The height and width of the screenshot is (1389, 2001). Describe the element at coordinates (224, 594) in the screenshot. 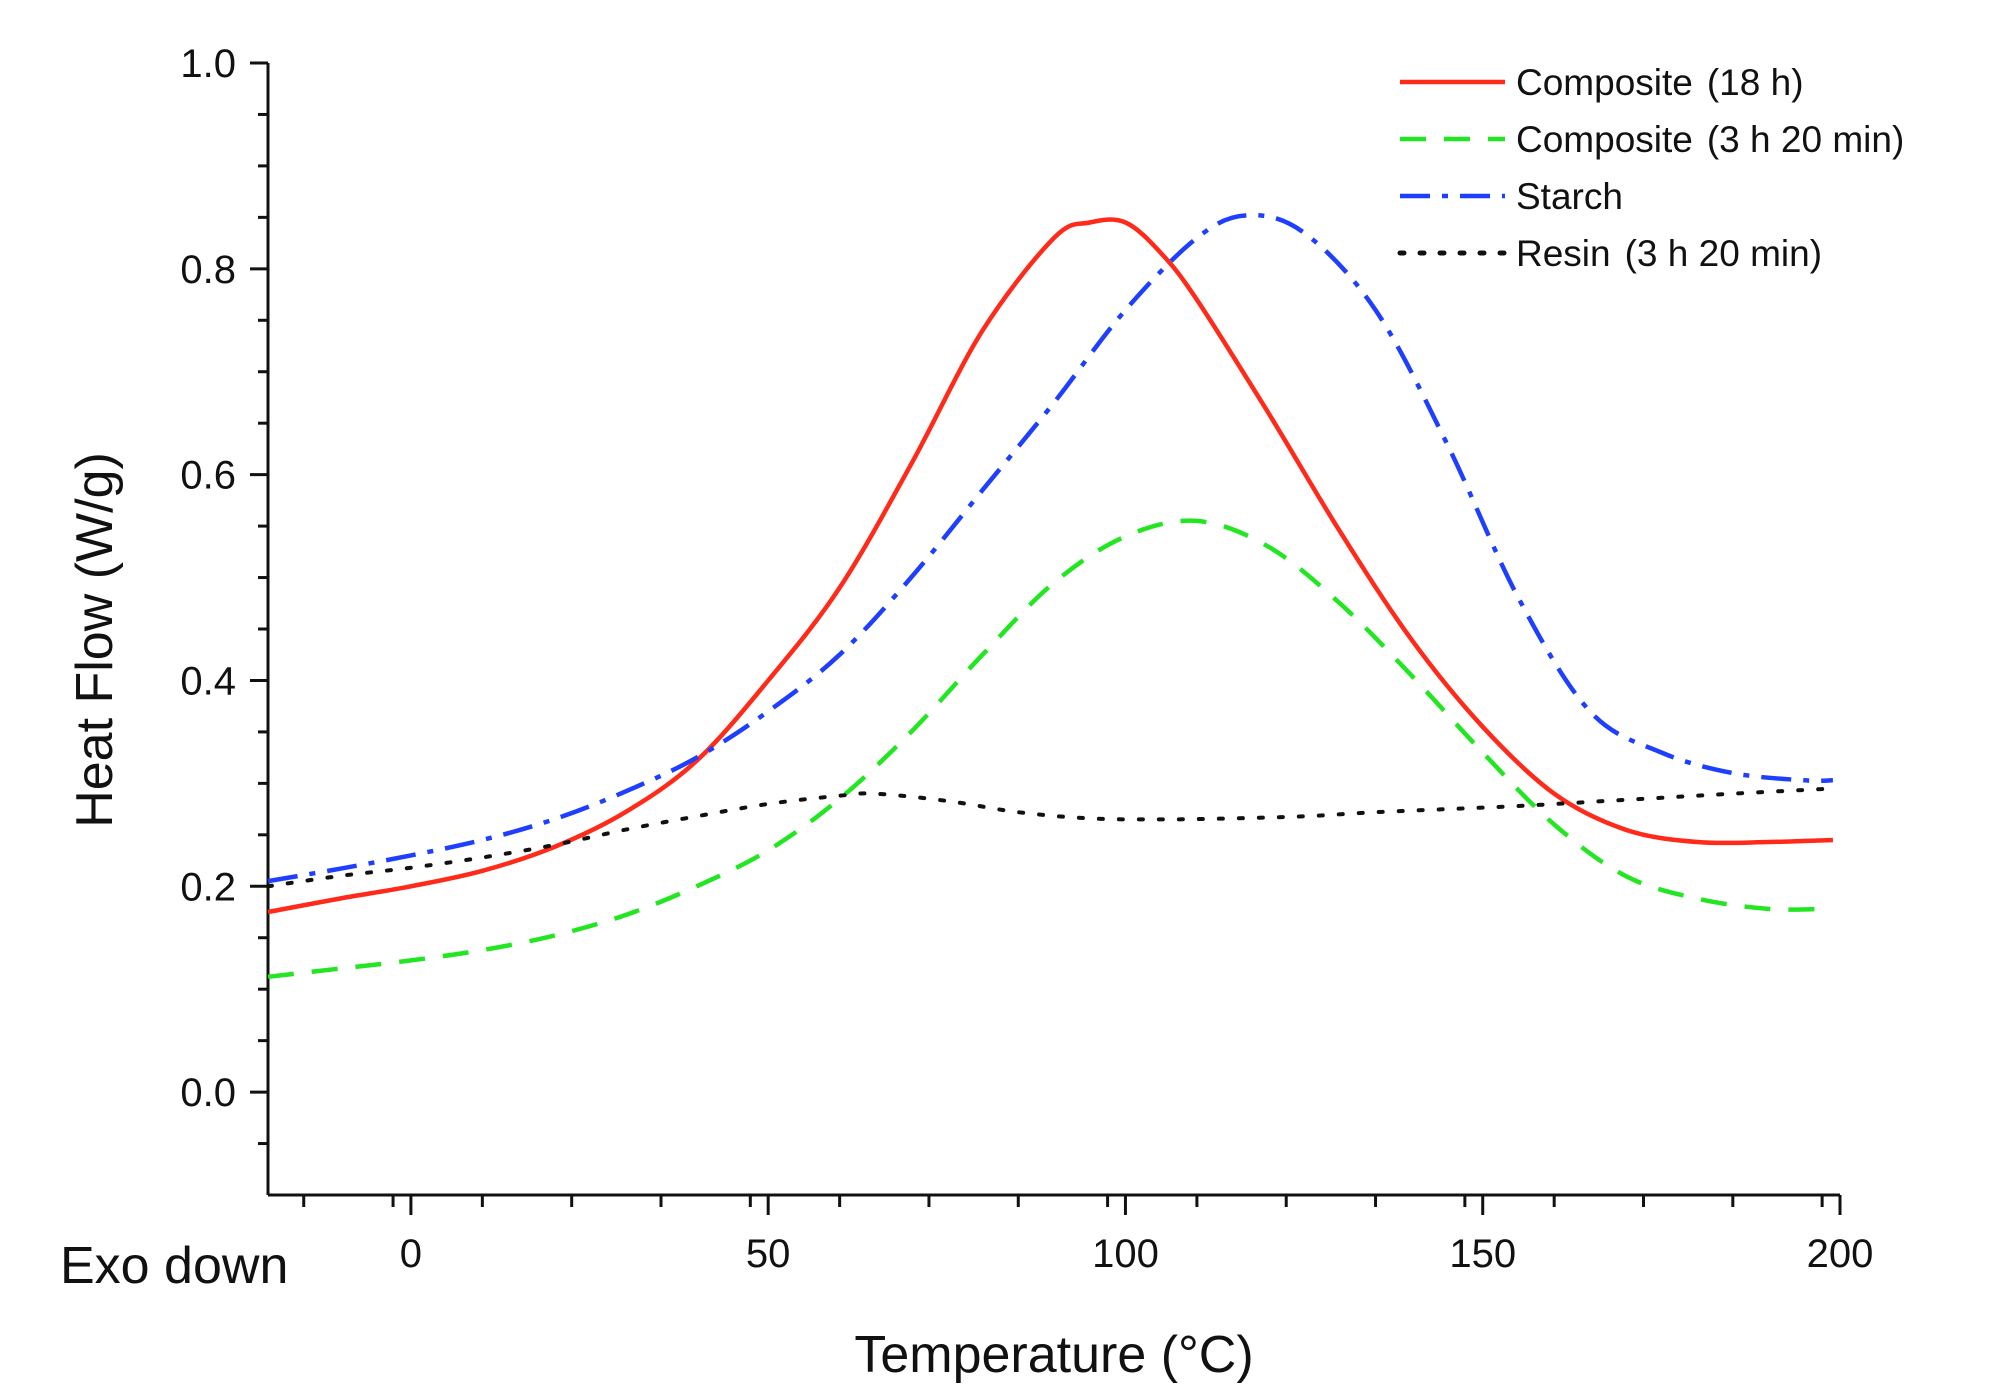

I see `y-ticks: 0.0 0.2 0.4 0.6 0.8 1.0` at that location.